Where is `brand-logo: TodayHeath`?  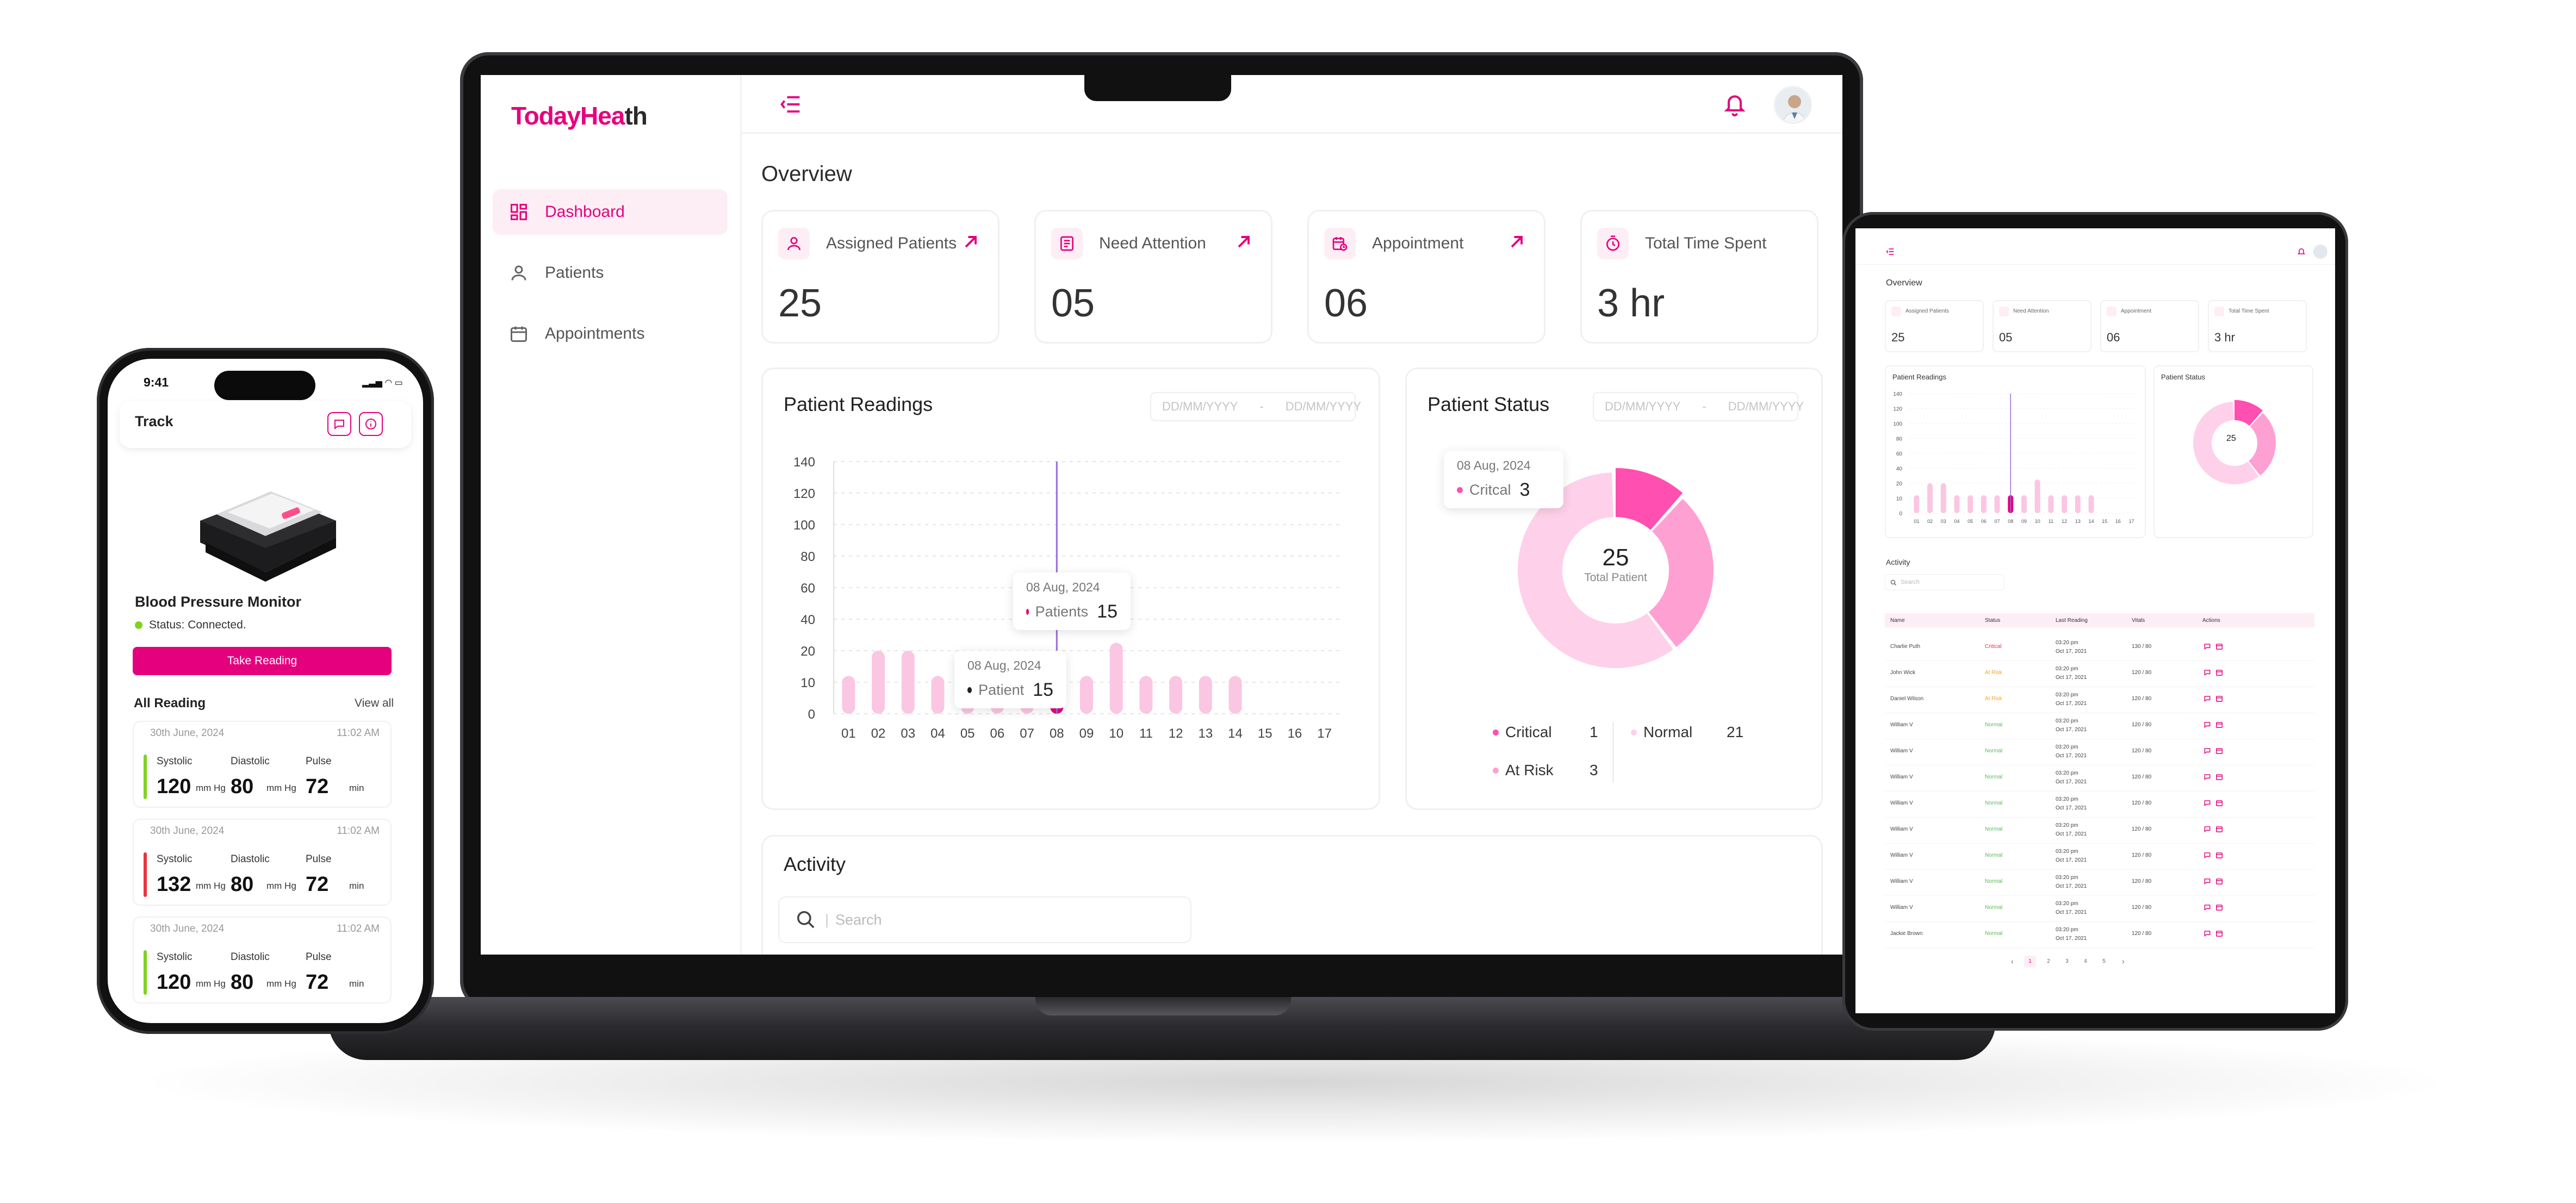
brand-logo: TodayHeath is located at coordinates (579, 116).